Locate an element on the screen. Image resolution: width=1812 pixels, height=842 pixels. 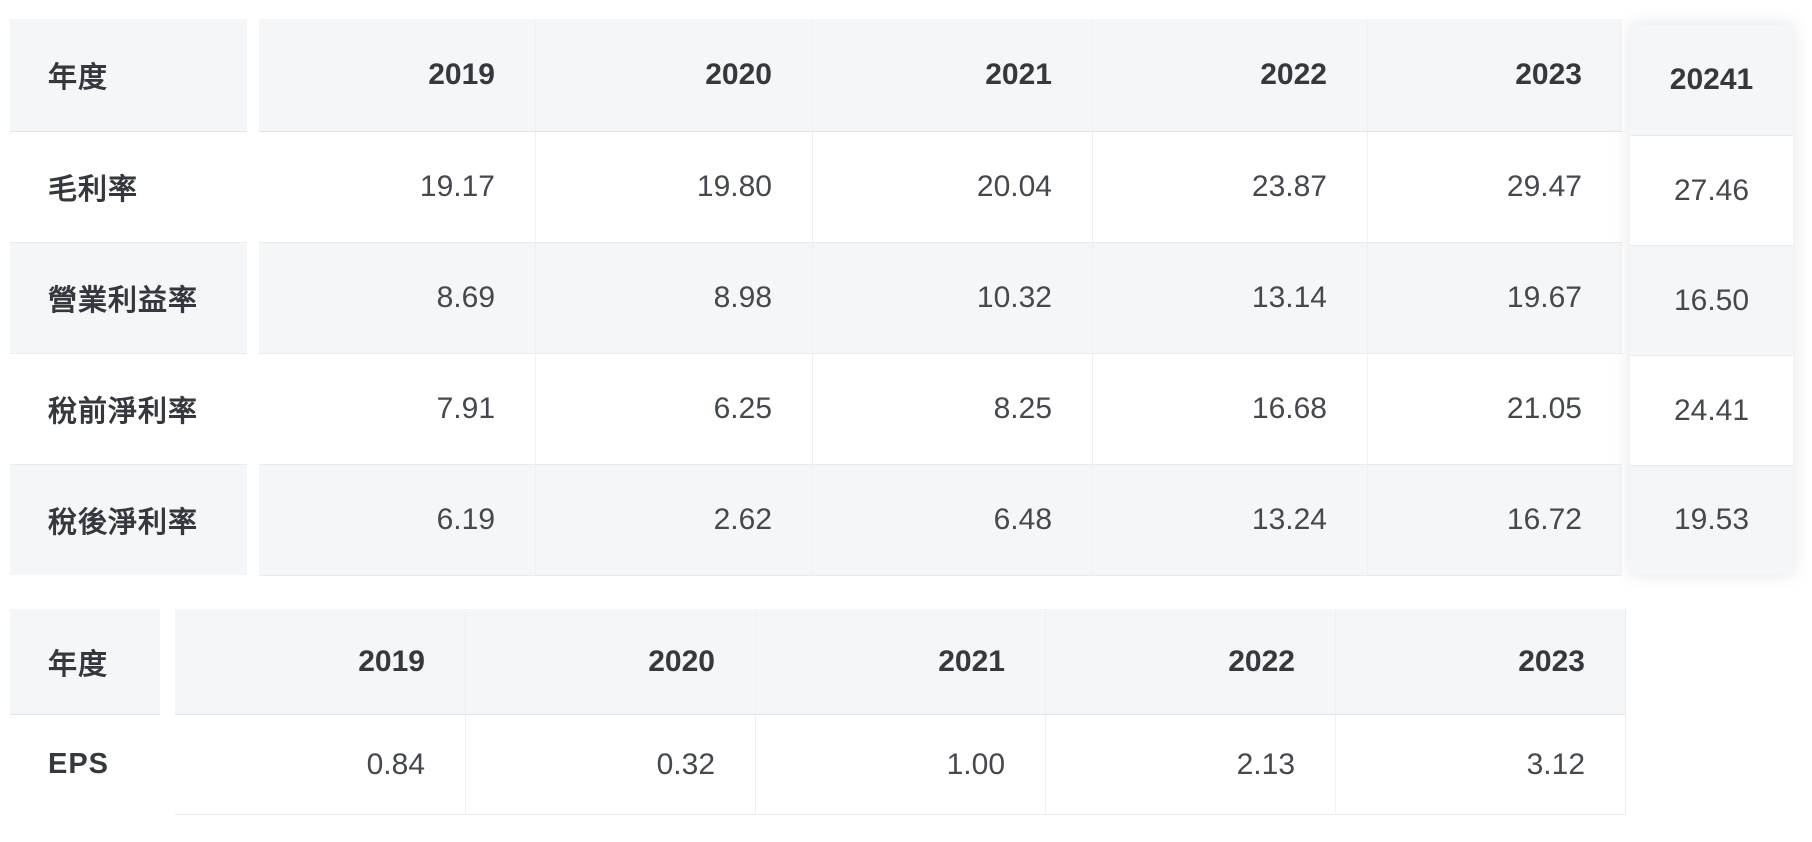
value-cell: 19.80 is located at coordinates (673, 186).